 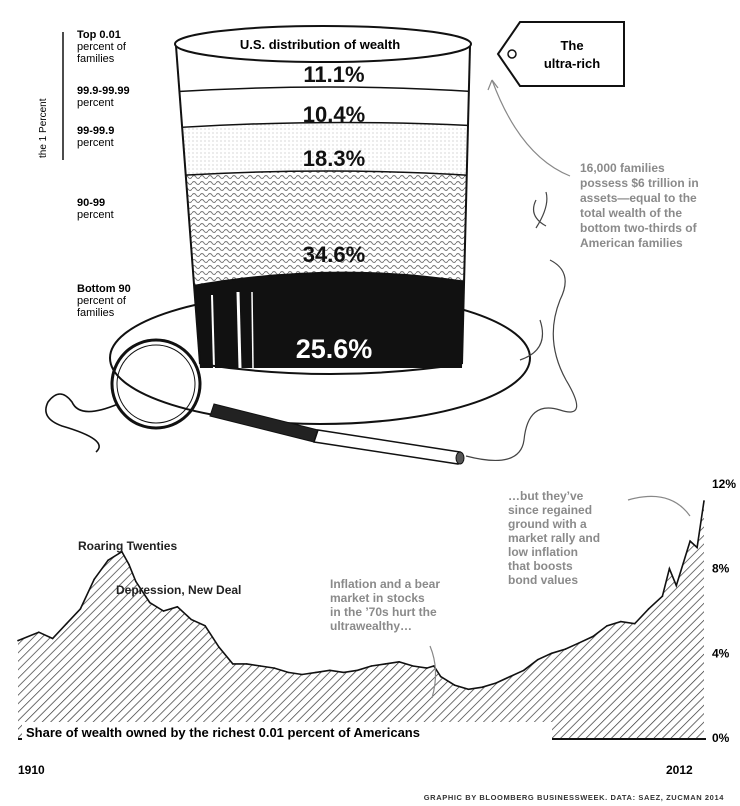 What do you see at coordinates (95, 215) in the screenshot?
I see `segment-label-3-line-1: percent` at bounding box center [95, 215].